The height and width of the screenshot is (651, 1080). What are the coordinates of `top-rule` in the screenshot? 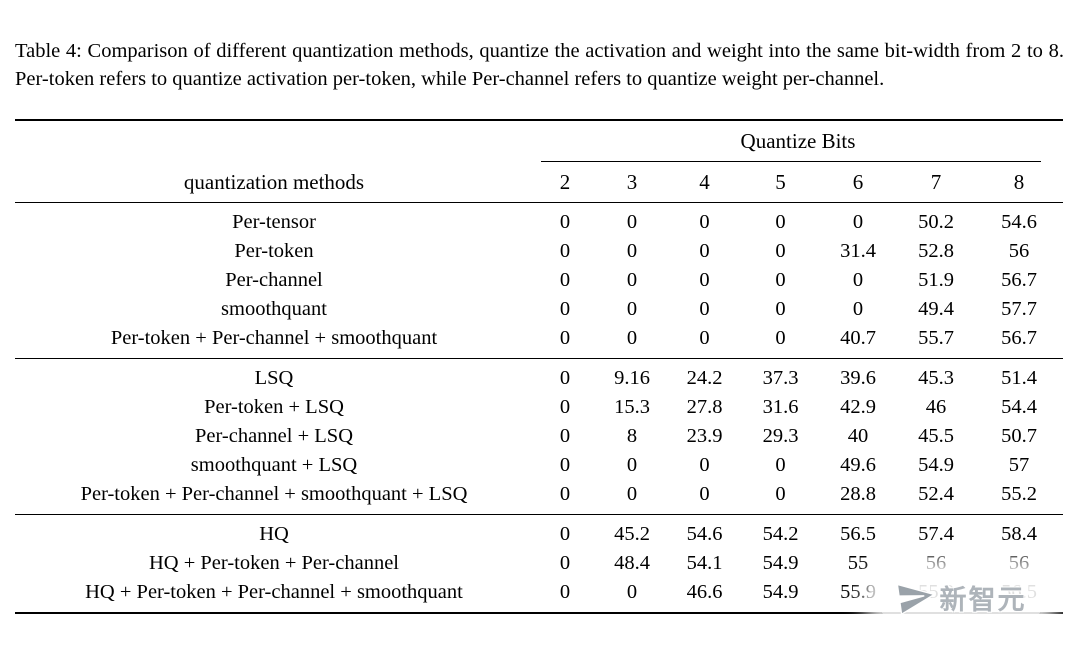 It's located at (539, 120).